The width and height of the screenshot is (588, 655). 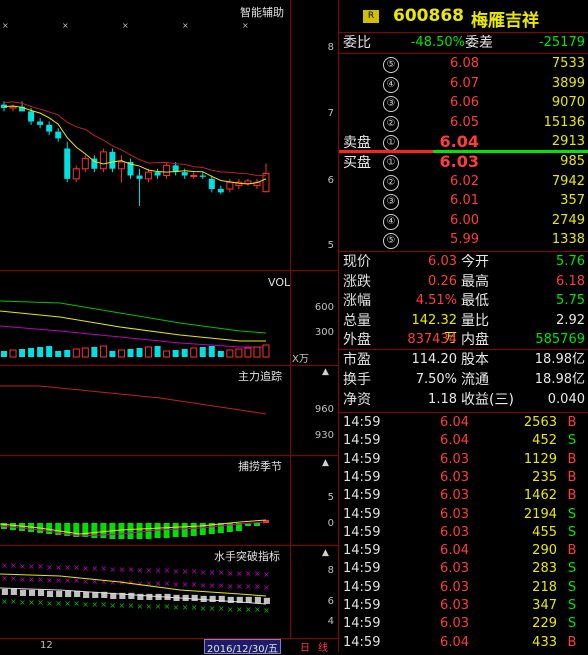 I want to click on tick-row: 14:59 6.03 283 S, so click(x=463, y=569).